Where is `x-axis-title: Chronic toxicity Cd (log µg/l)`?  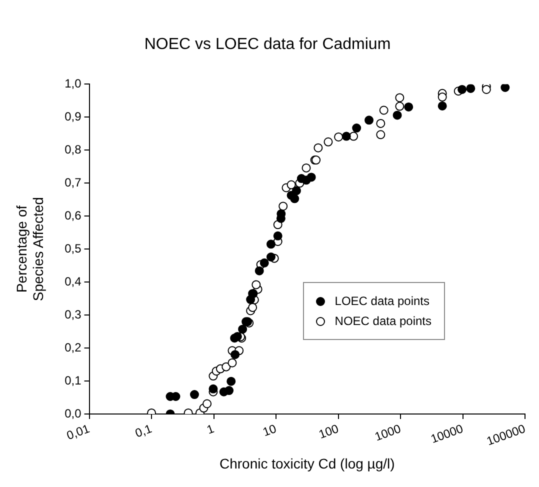
x-axis-title: Chronic toxicity Cd (log µg/l) is located at coordinates (307, 463).